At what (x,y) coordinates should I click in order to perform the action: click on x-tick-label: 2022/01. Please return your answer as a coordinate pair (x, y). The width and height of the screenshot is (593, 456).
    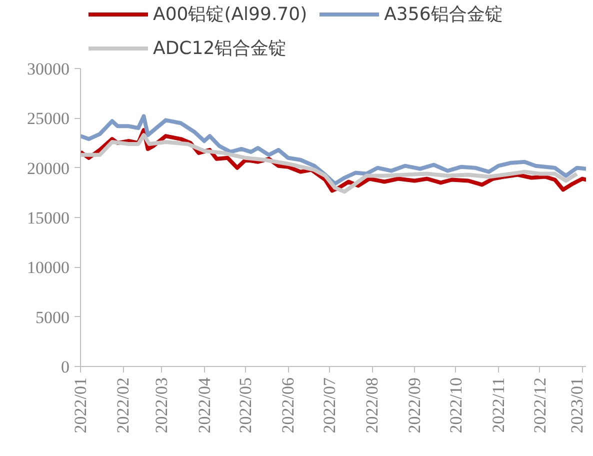
    Looking at the image, I should click on (80, 405).